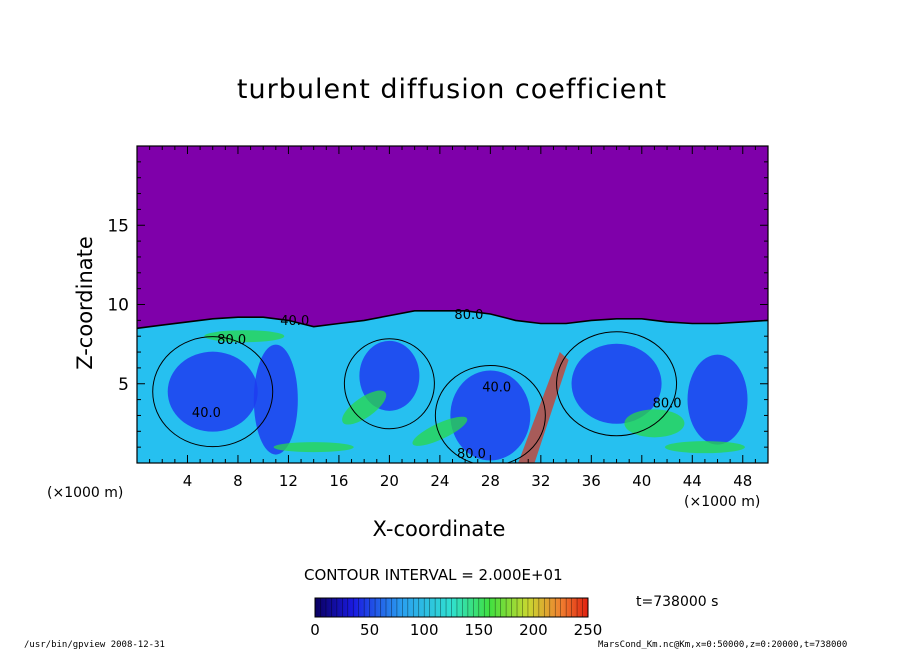  What do you see at coordinates (478, 630) in the screenshot?
I see `colorbar-tick-label: 150` at bounding box center [478, 630].